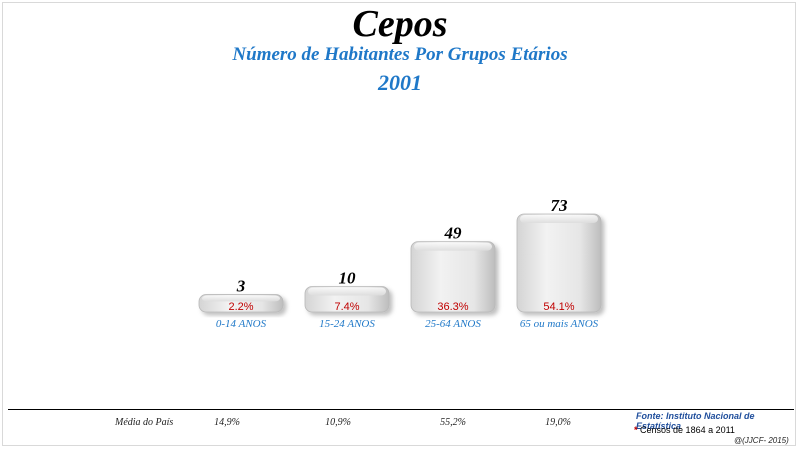  I want to click on bar-65-plus, so click(559, 263).